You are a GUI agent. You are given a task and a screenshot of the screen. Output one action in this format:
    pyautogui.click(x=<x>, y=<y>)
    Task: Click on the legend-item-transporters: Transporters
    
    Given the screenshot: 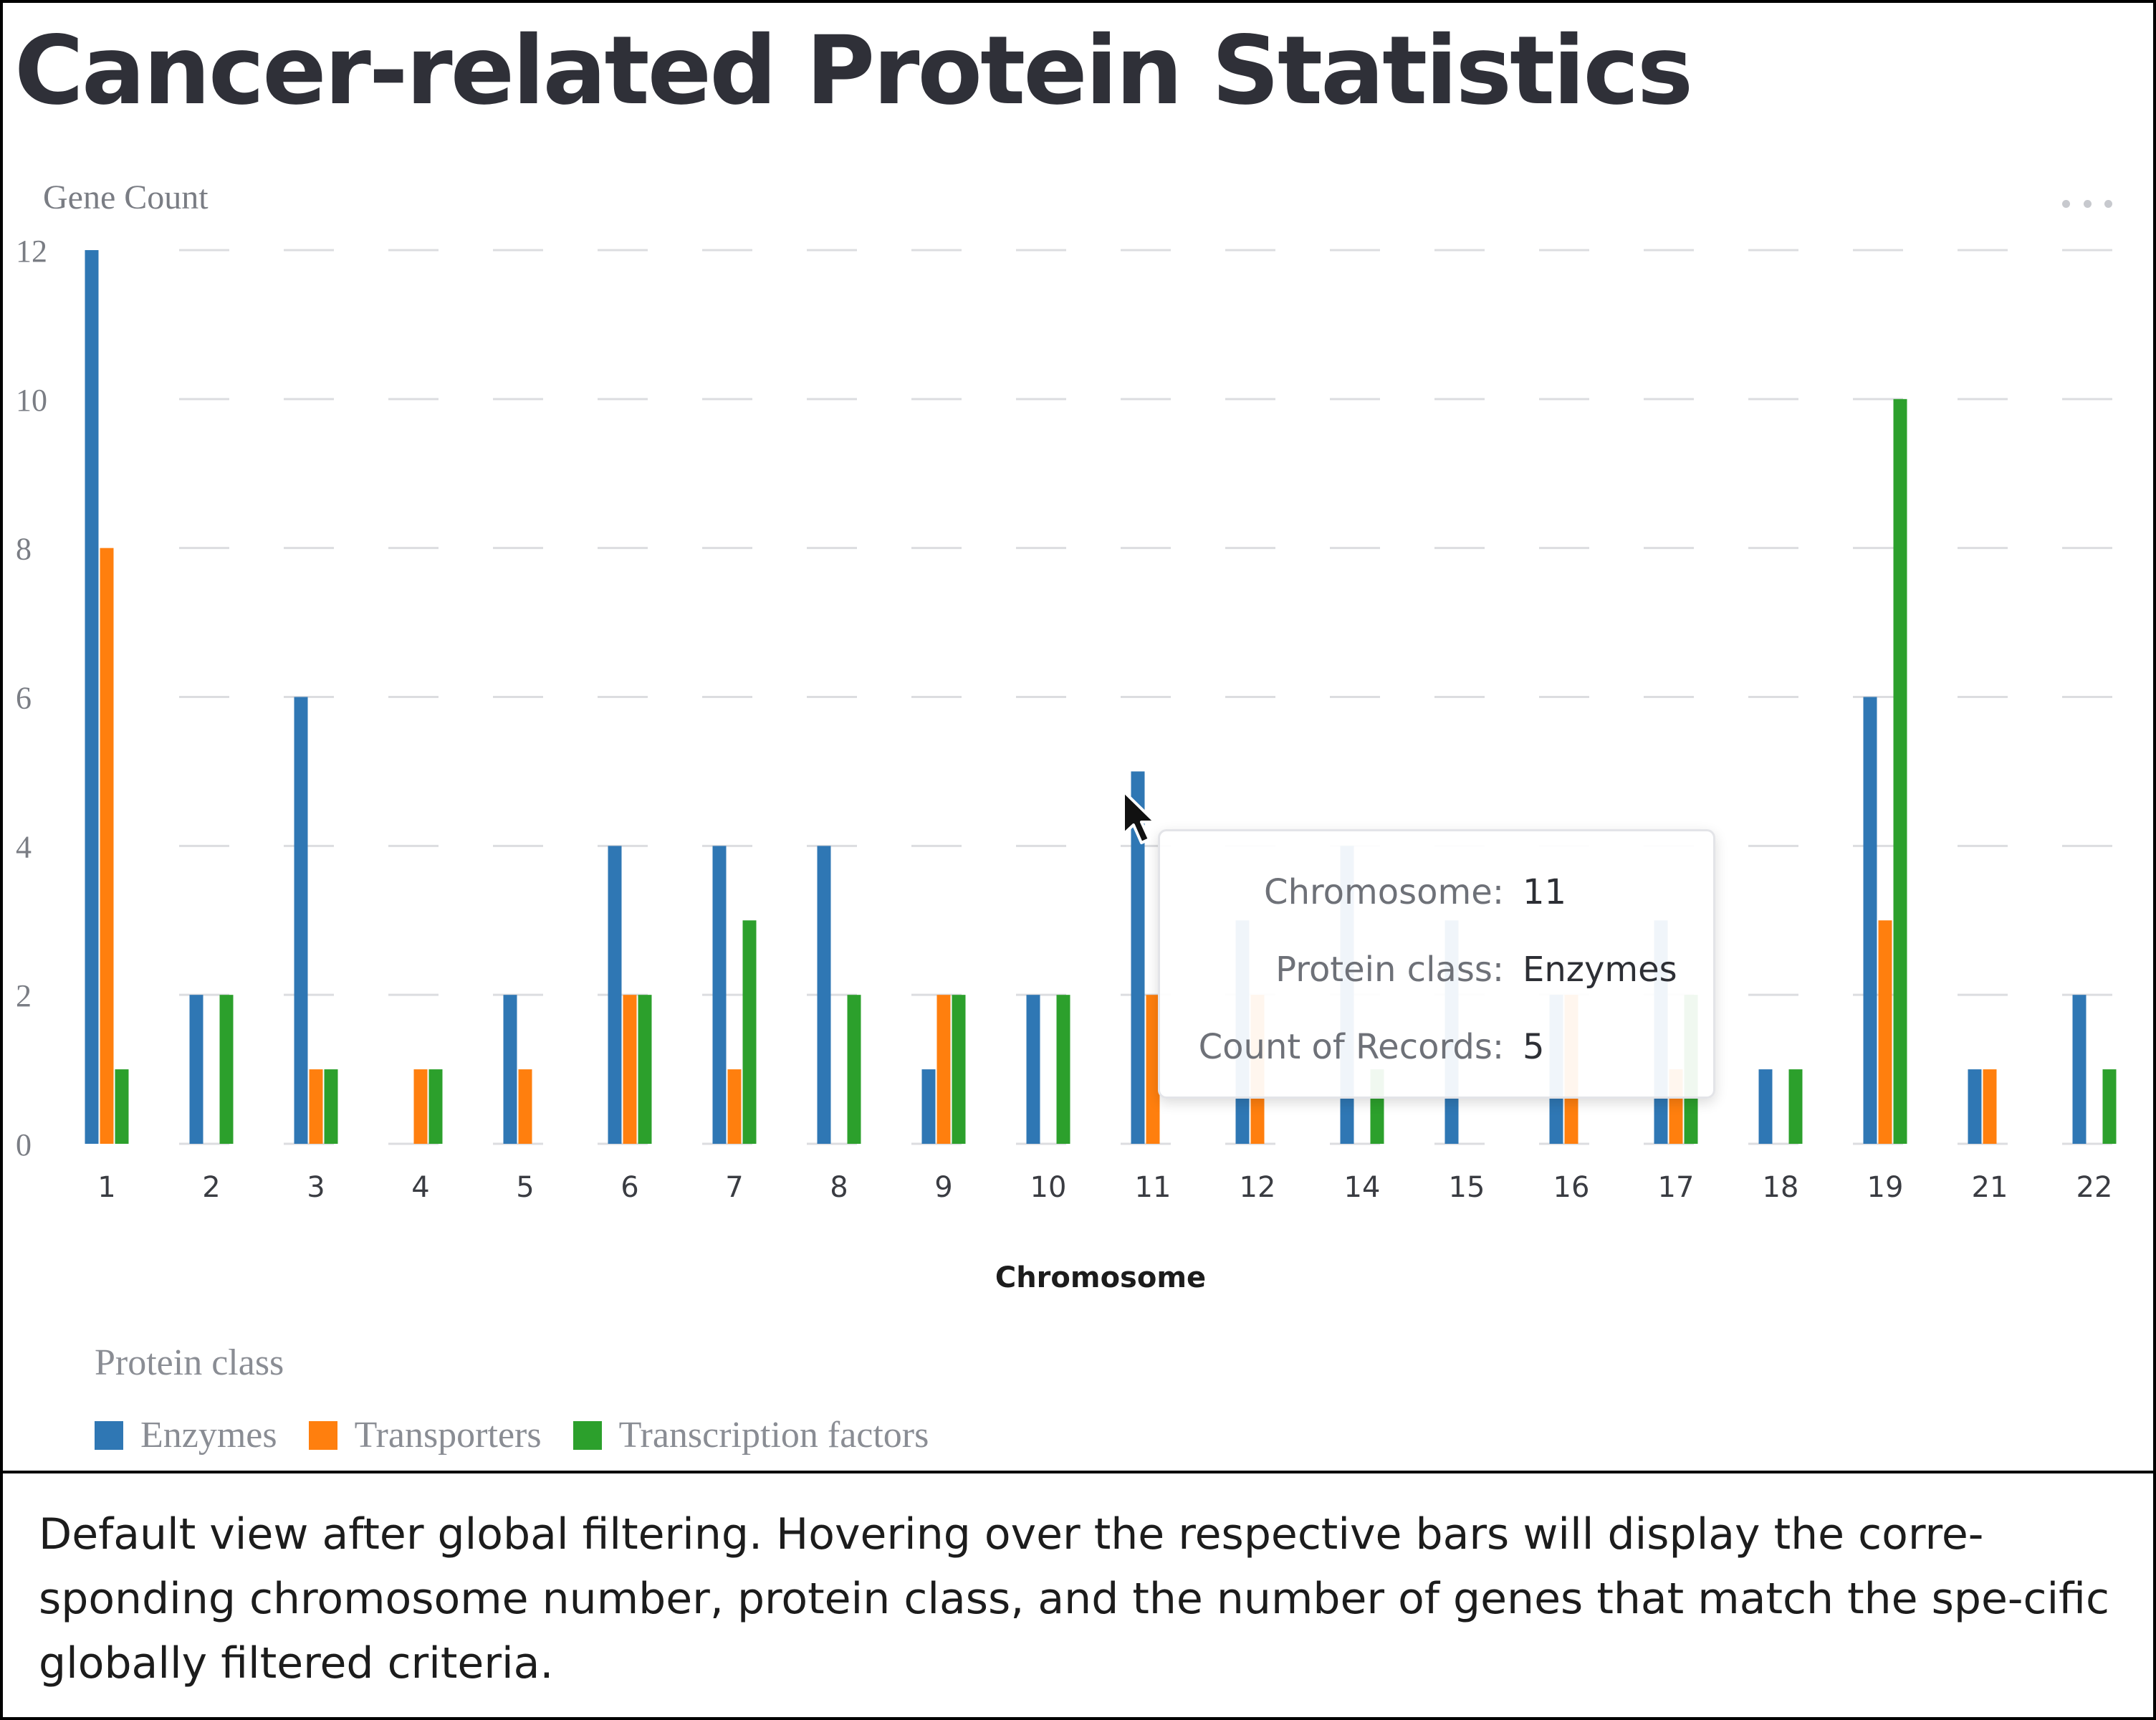 What is the action you would take?
    pyautogui.click(x=425, y=1435)
    